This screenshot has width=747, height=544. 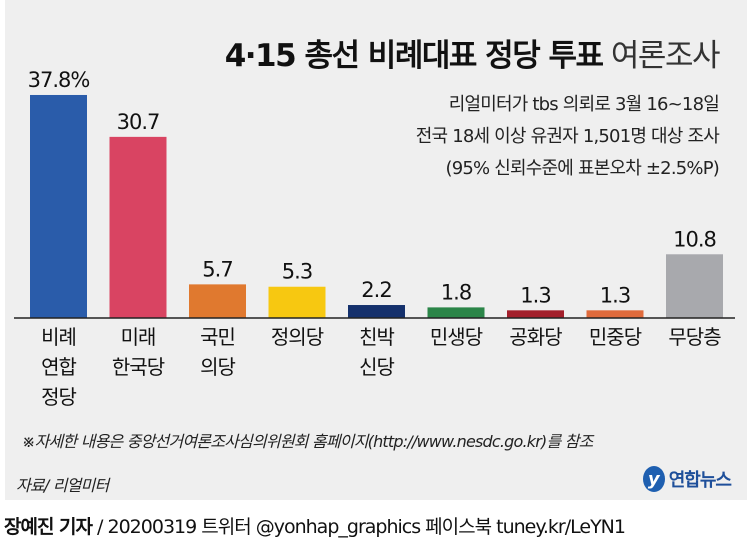 What do you see at coordinates (456, 337) in the screenshot?
I see `category-label: 민생당` at bounding box center [456, 337].